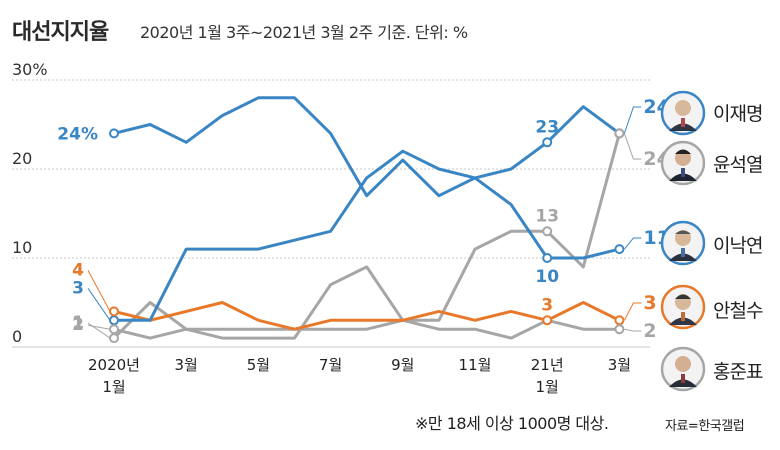  Describe the element at coordinates (547, 305) in the screenshot. I see `data-label: 3` at that location.